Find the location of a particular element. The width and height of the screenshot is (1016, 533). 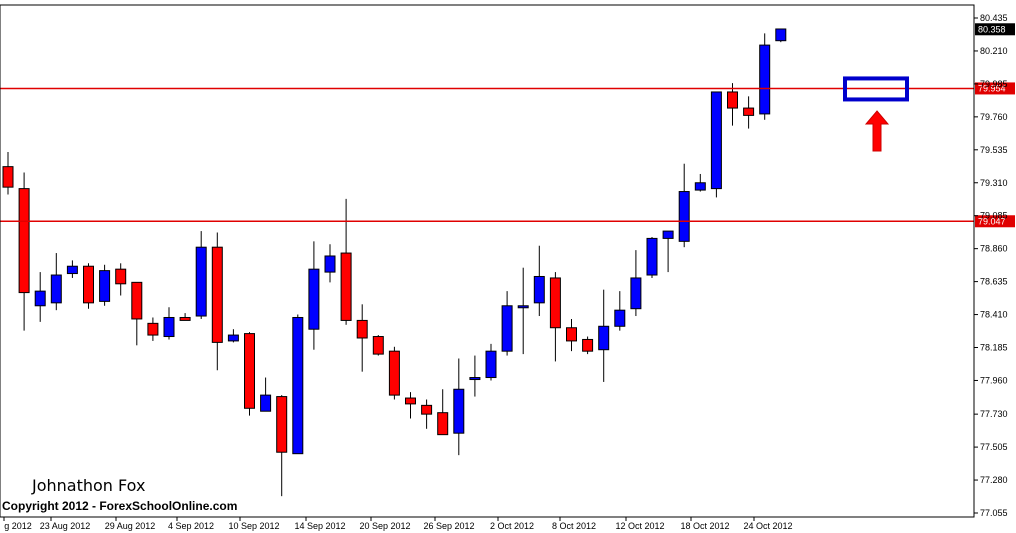

y-tick-label: 79.535 is located at coordinates (994, 150).